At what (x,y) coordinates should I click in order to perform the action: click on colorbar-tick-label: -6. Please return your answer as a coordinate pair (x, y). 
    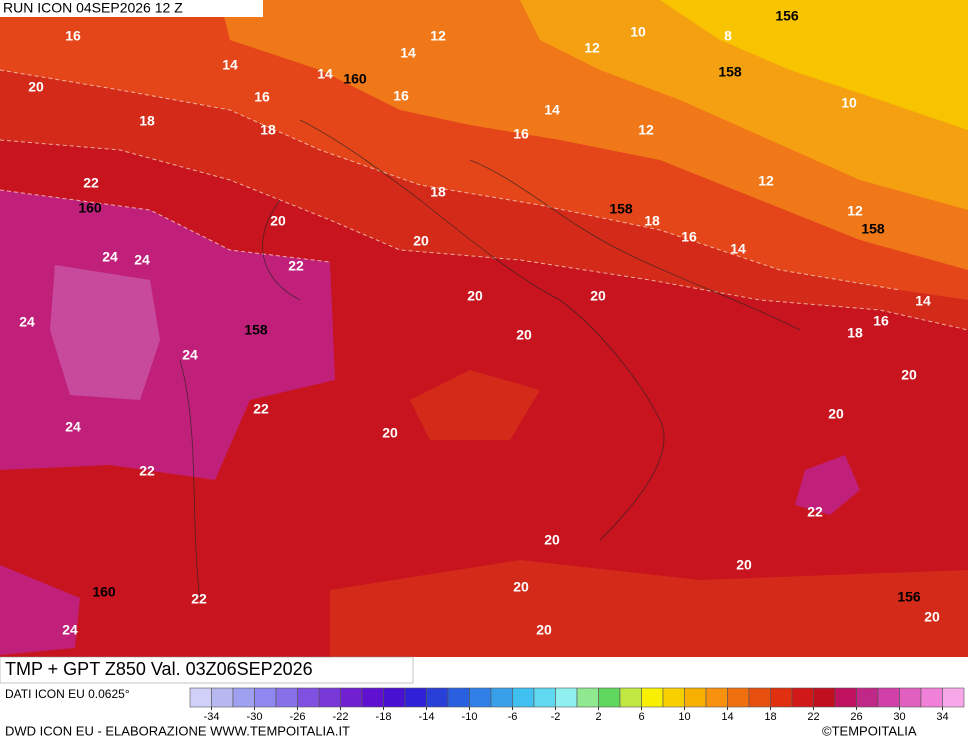
    Looking at the image, I should click on (513, 717).